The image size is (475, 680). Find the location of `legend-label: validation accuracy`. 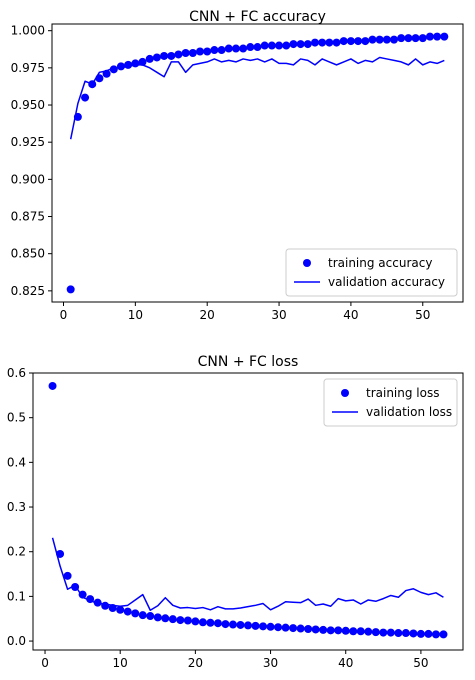

legend-label: validation accuracy is located at coordinates (386, 282).